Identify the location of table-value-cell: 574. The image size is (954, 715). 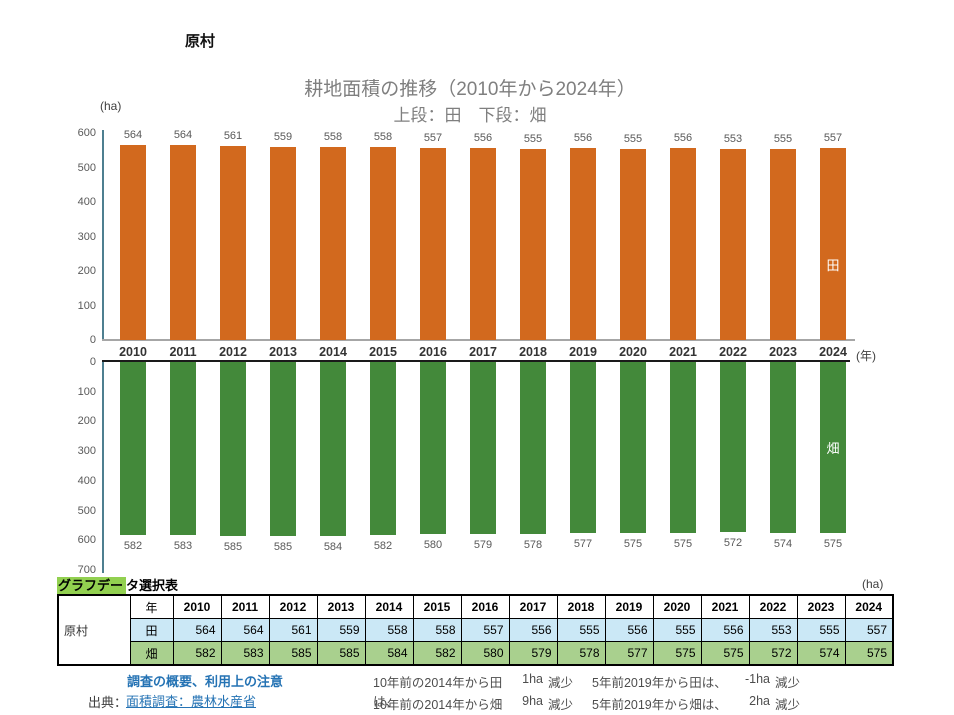
(821, 653).